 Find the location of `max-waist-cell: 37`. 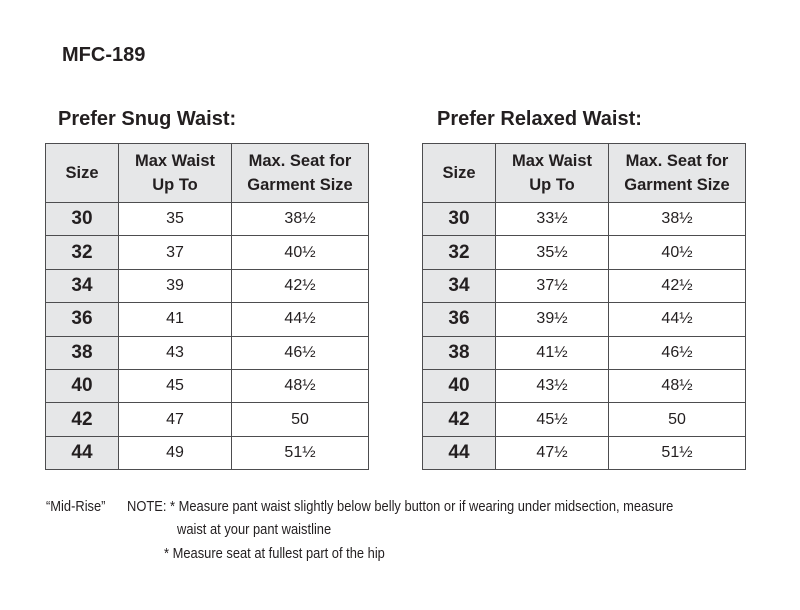

max-waist-cell: 37 is located at coordinates (175, 252).